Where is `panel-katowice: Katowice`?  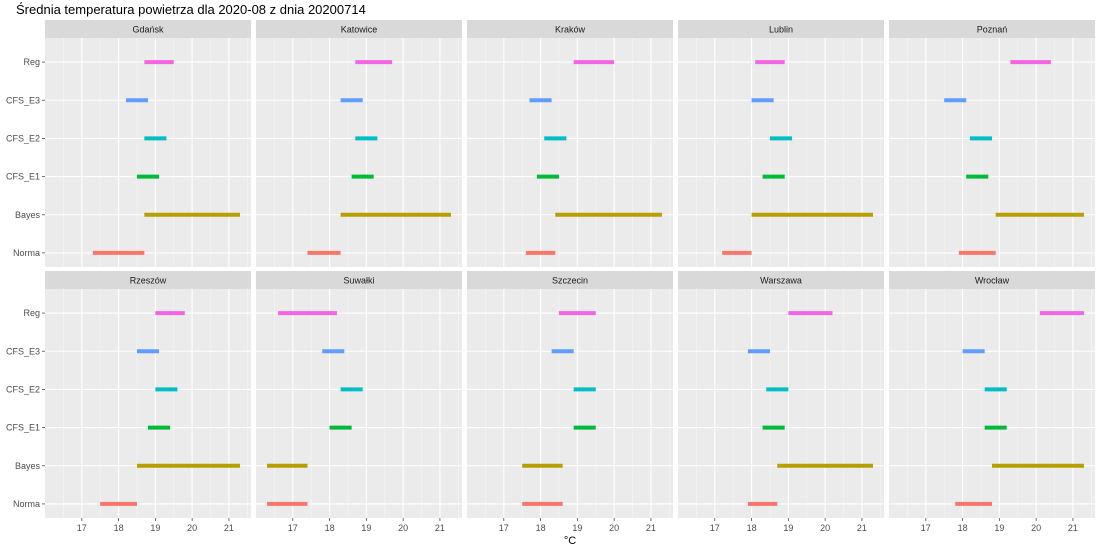
panel-katowice: Katowice is located at coordinates (359, 143).